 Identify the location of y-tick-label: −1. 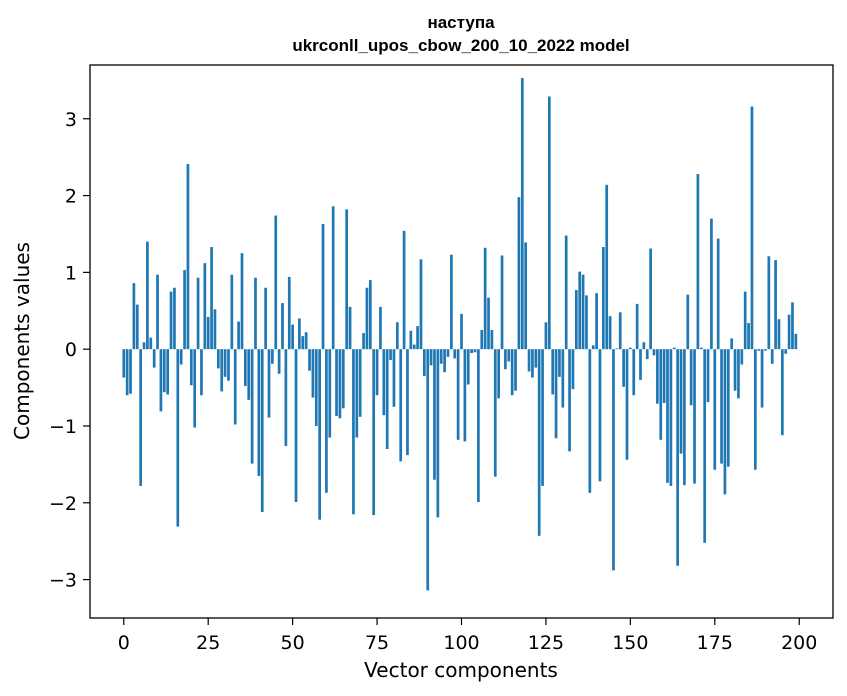
(63, 427).